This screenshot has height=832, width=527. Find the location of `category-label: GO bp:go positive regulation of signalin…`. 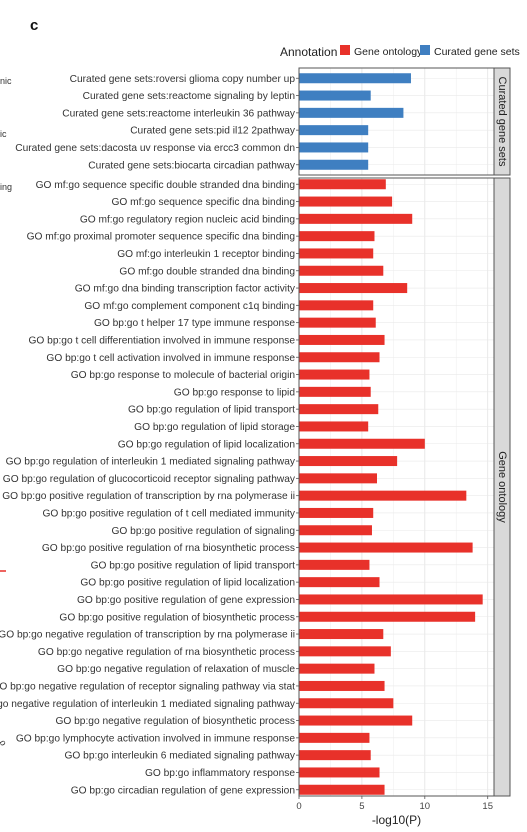

category-label: GO bp:go positive regulation of signalin… is located at coordinates (204, 531).